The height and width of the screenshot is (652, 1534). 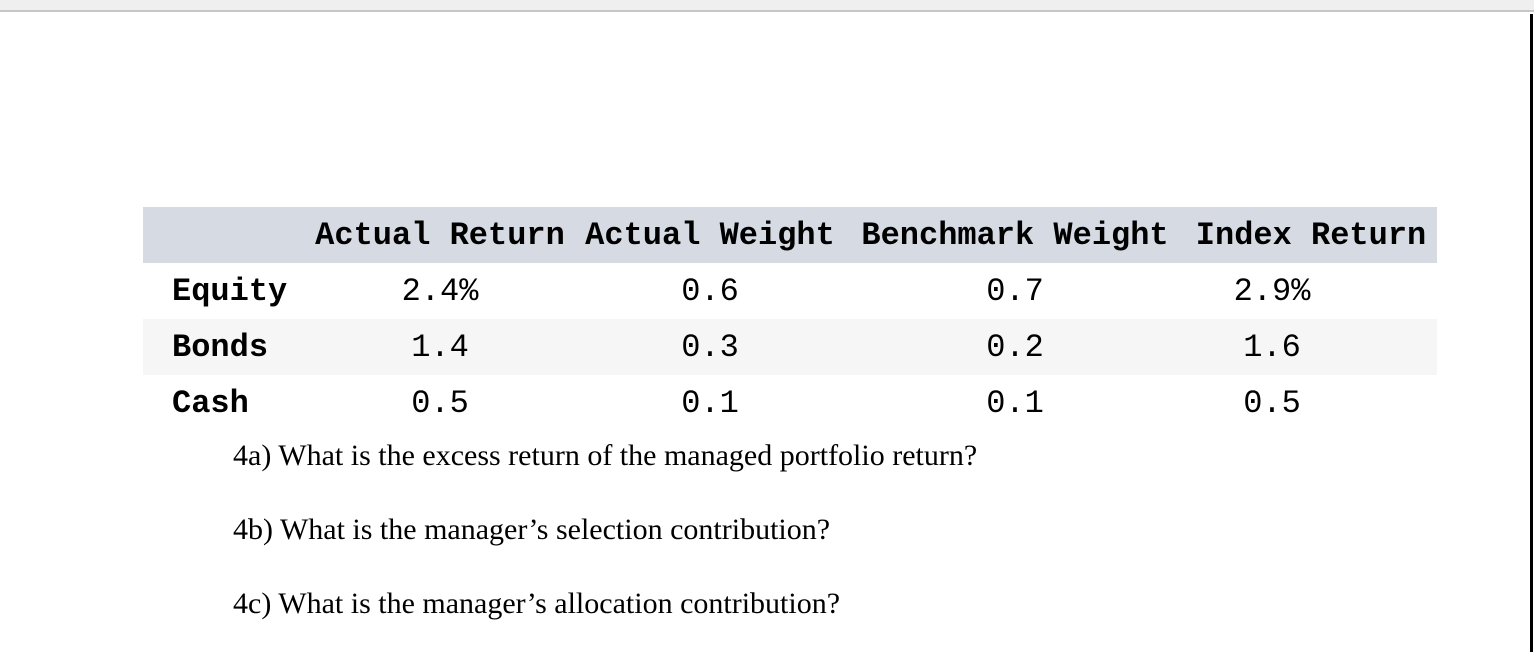 I want to click on window-top-strip, so click(x=767, y=6).